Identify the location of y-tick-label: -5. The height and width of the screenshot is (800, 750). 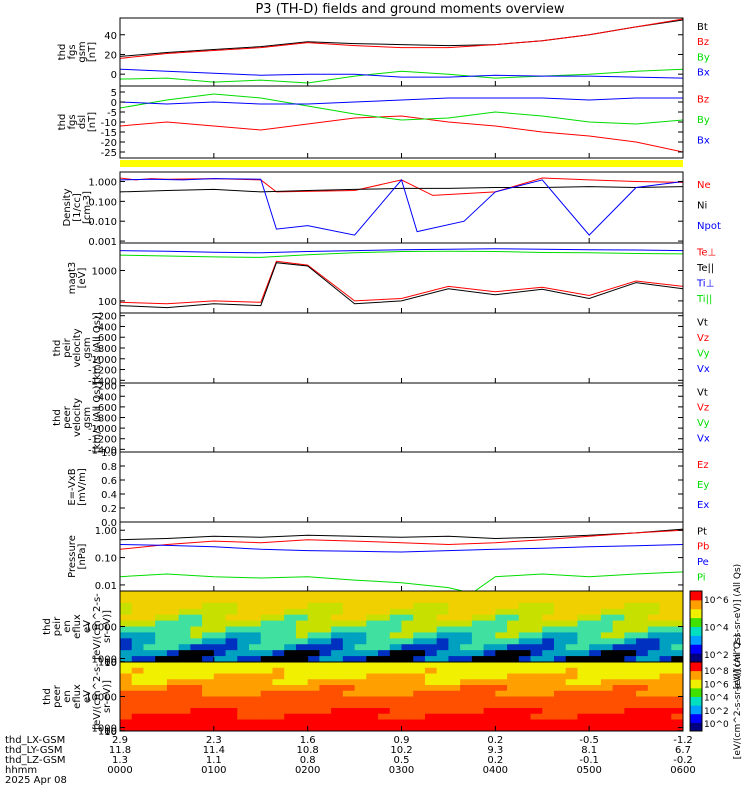
(112, 113).